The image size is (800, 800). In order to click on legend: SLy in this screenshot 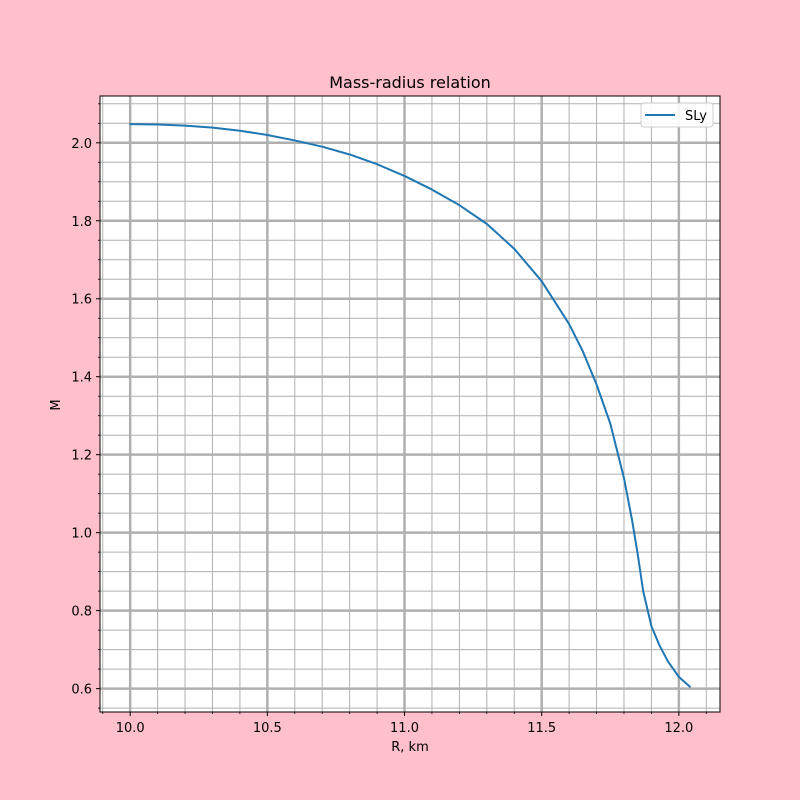, I will do `click(677, 115)`.